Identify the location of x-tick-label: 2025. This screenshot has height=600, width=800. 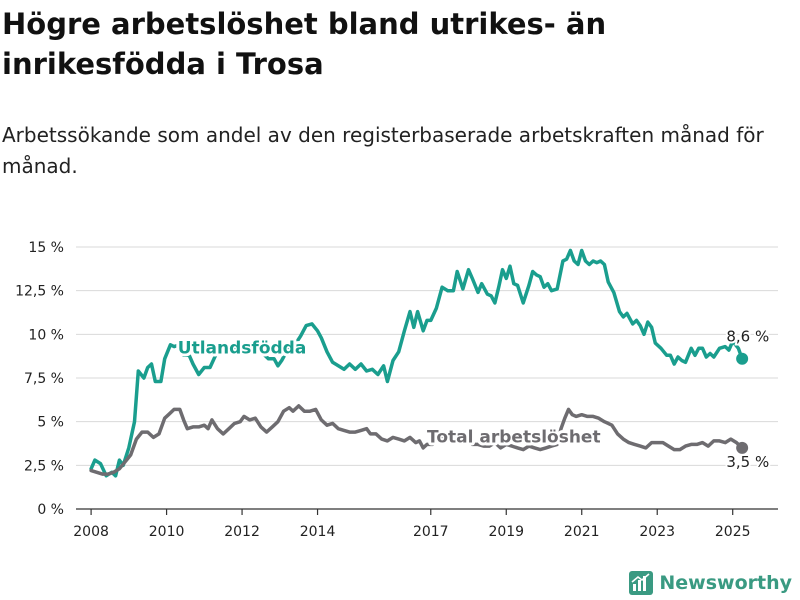
(733, 532).